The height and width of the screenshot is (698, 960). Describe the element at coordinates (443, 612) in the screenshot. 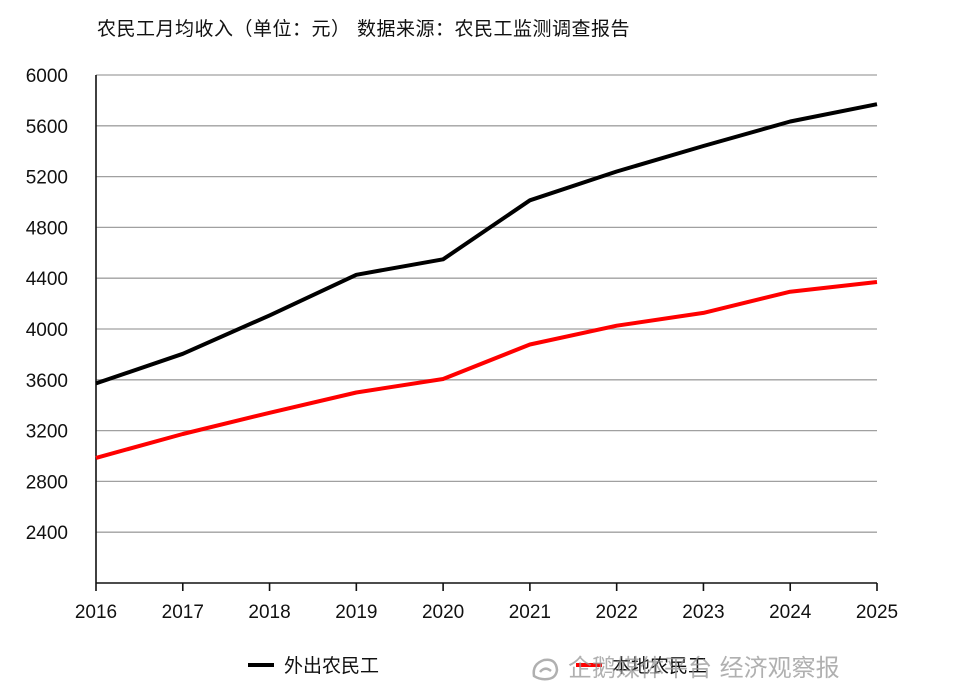

I see `x-tick-label: 2020` at that location.